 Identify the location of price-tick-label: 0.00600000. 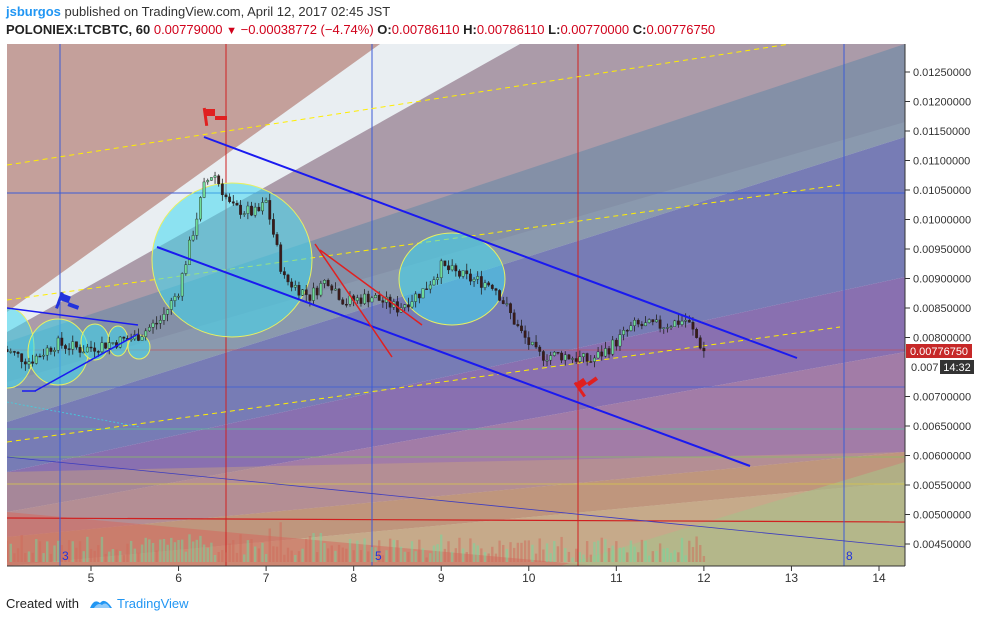
(942, 457).